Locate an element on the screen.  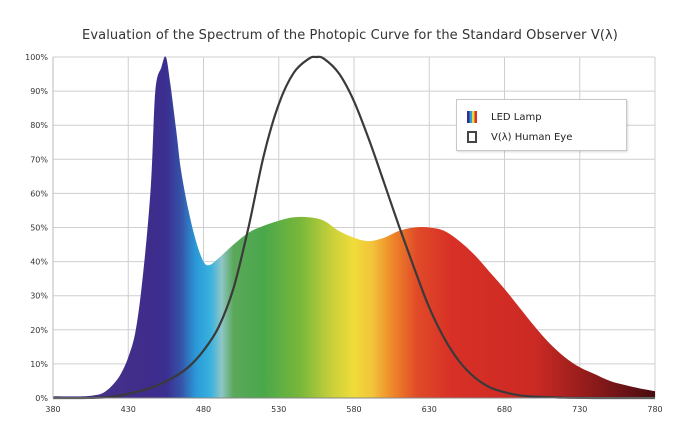
x-axis-ticks: 380 430 480 530 580 630 680 730 780 is located at coordinates (353, 409).